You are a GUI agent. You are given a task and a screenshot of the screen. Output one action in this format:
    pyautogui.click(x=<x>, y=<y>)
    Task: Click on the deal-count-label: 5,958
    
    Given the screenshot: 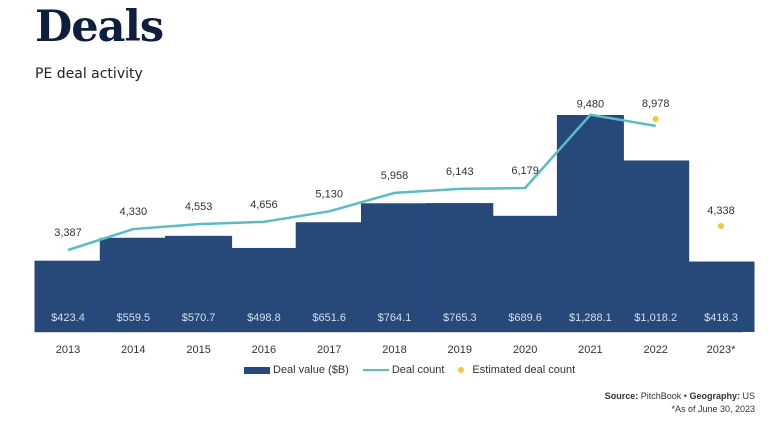 What is the action you would take?
    pyautogui.click(x=395, y=176)
    